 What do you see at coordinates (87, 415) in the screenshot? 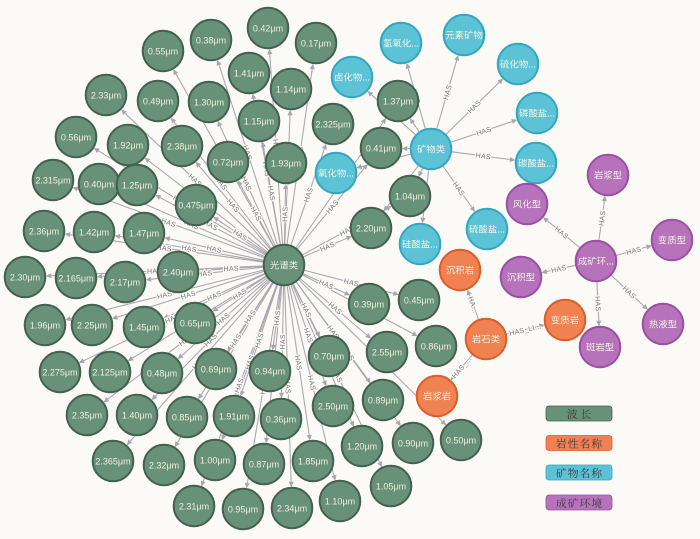
I see `svg-text: 2.35μm` at bounding box center [87, 415].